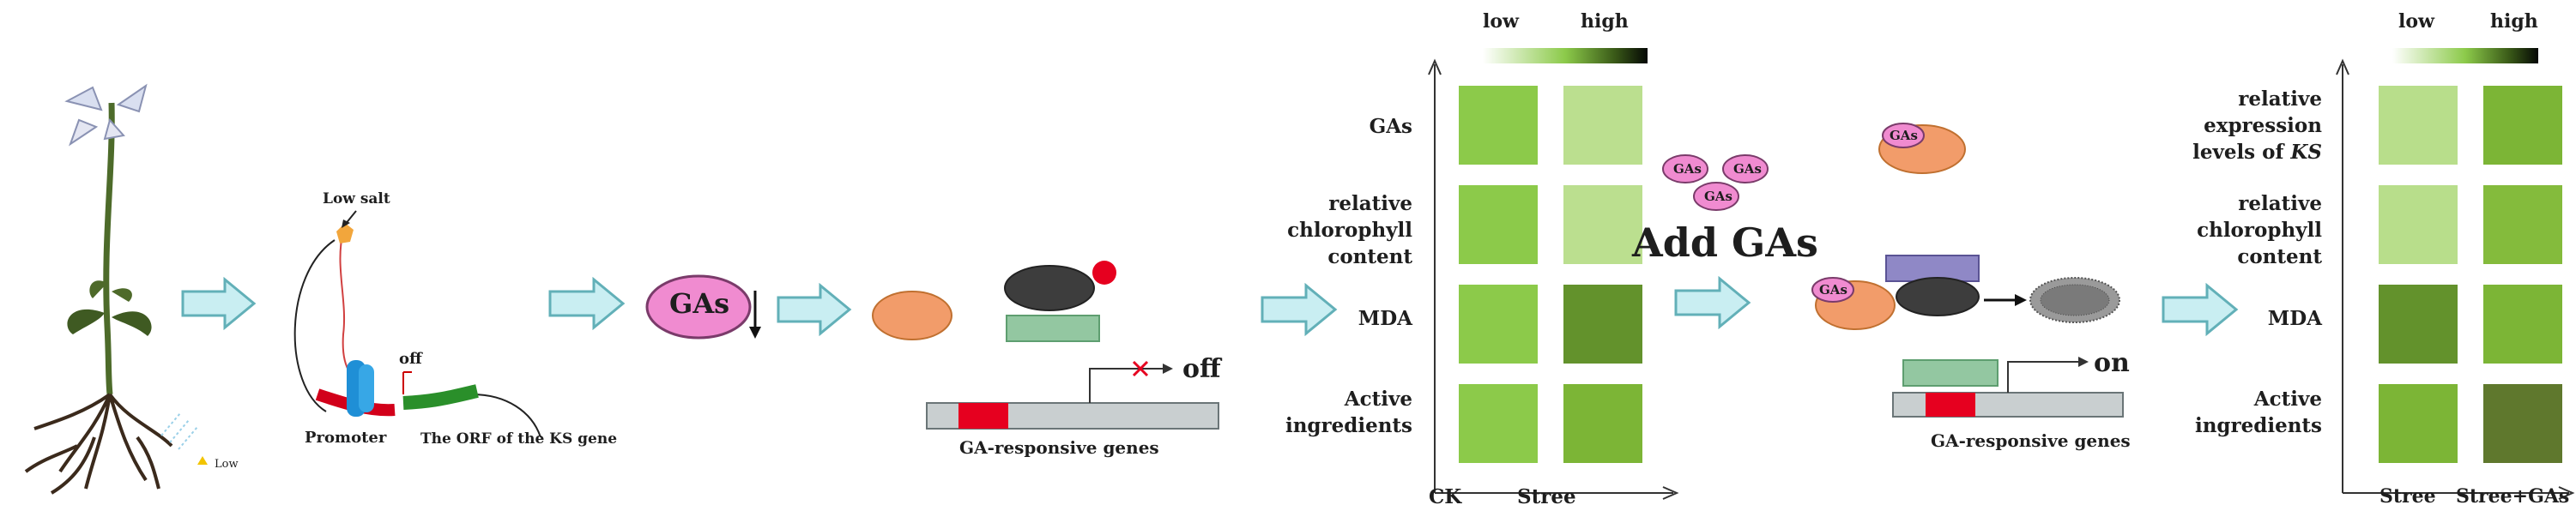  What do you see at coordinates (2280, 99) in the screenshot?
I see `heatmap2-row-label-ks-line1: relative` at bounding box center [2280, 99].